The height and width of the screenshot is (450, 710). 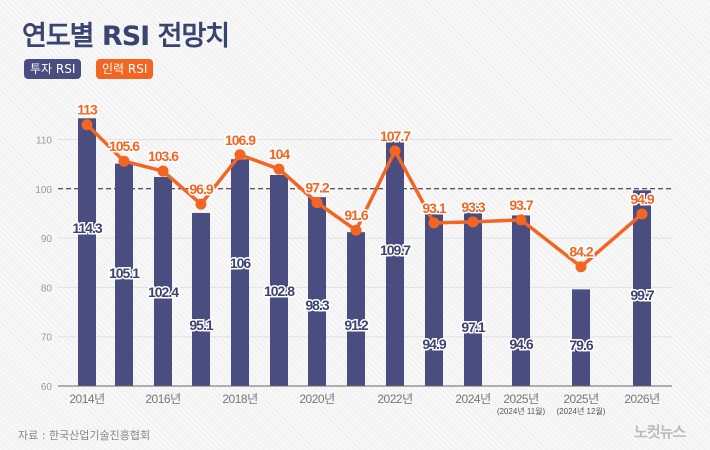 What do you see at coordinates (86, 399) in the screenshot?
I see `x-tick-label: 2014년` at bounding box center [86, 399].